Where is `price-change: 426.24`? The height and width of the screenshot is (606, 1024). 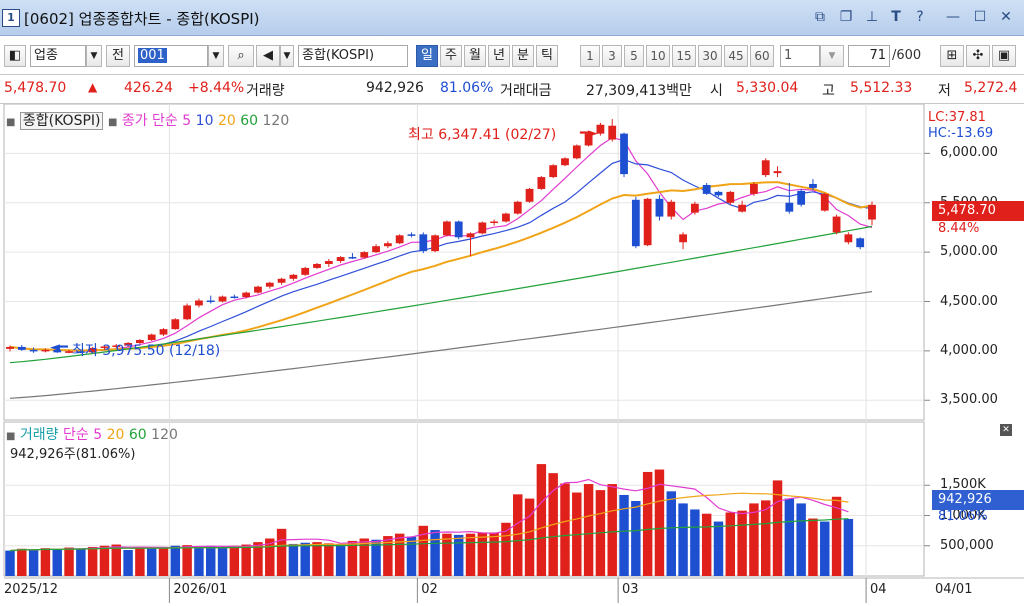
price-change: 426.24 is located at coordinates (148, 88).